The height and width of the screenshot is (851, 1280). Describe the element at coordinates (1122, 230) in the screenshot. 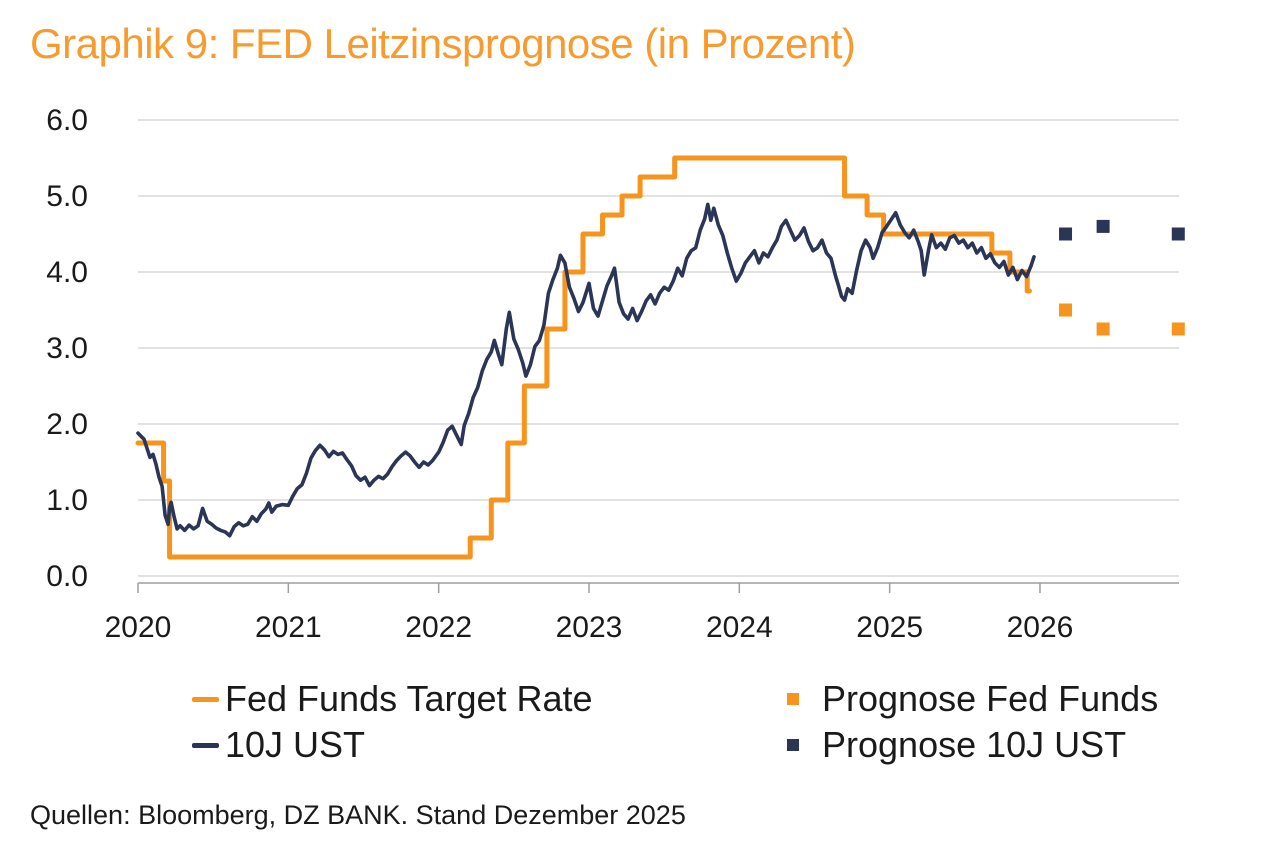

I see `prognose-10j-ust-dots` at that location.